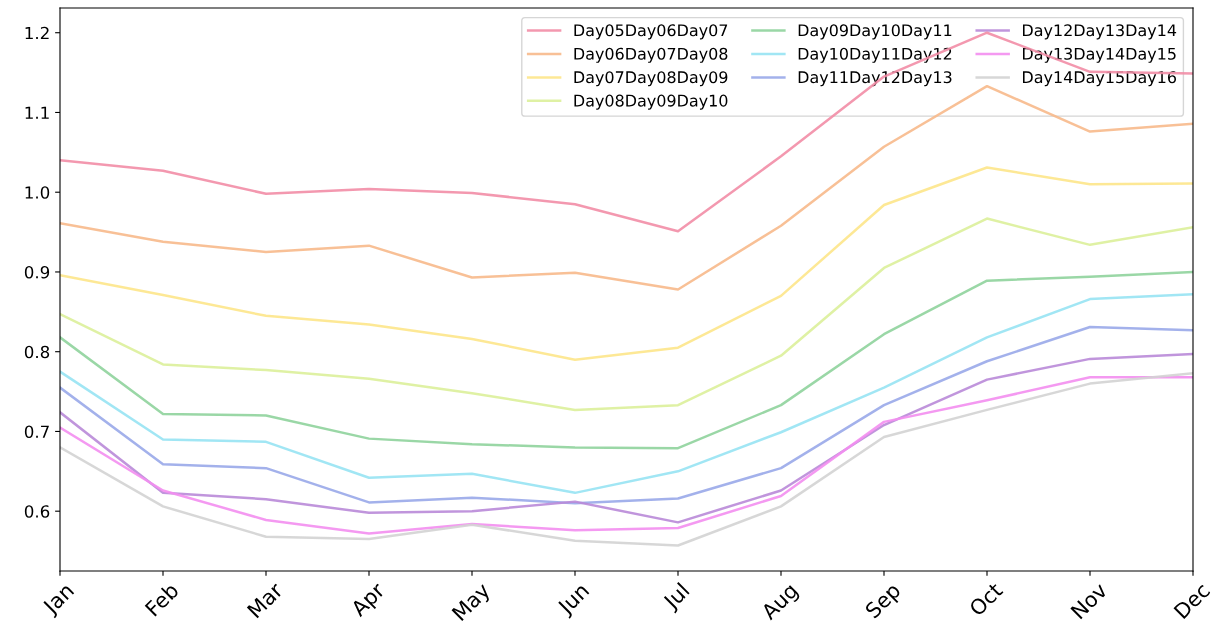 This screenshot has height=632, width=1214. What do you see at coordinates (986, 599) in the screenshot?
I see `x-tick-label: Oct` at bounding box center [986, 599].